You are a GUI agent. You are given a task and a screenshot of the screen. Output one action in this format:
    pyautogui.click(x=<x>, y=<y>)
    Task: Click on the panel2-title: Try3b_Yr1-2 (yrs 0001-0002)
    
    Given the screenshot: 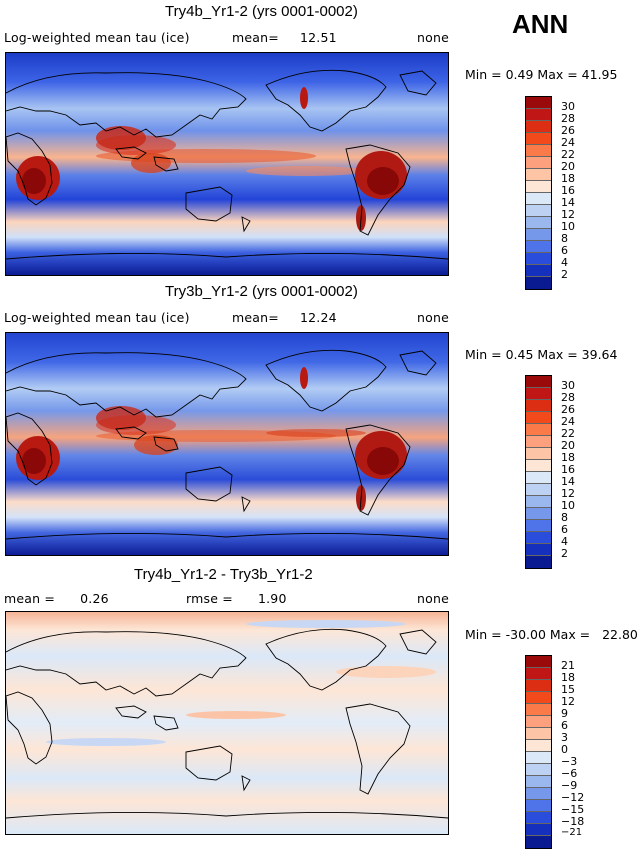 What is the action you would take?
    pyautogui.click(x=261, y=291)
    